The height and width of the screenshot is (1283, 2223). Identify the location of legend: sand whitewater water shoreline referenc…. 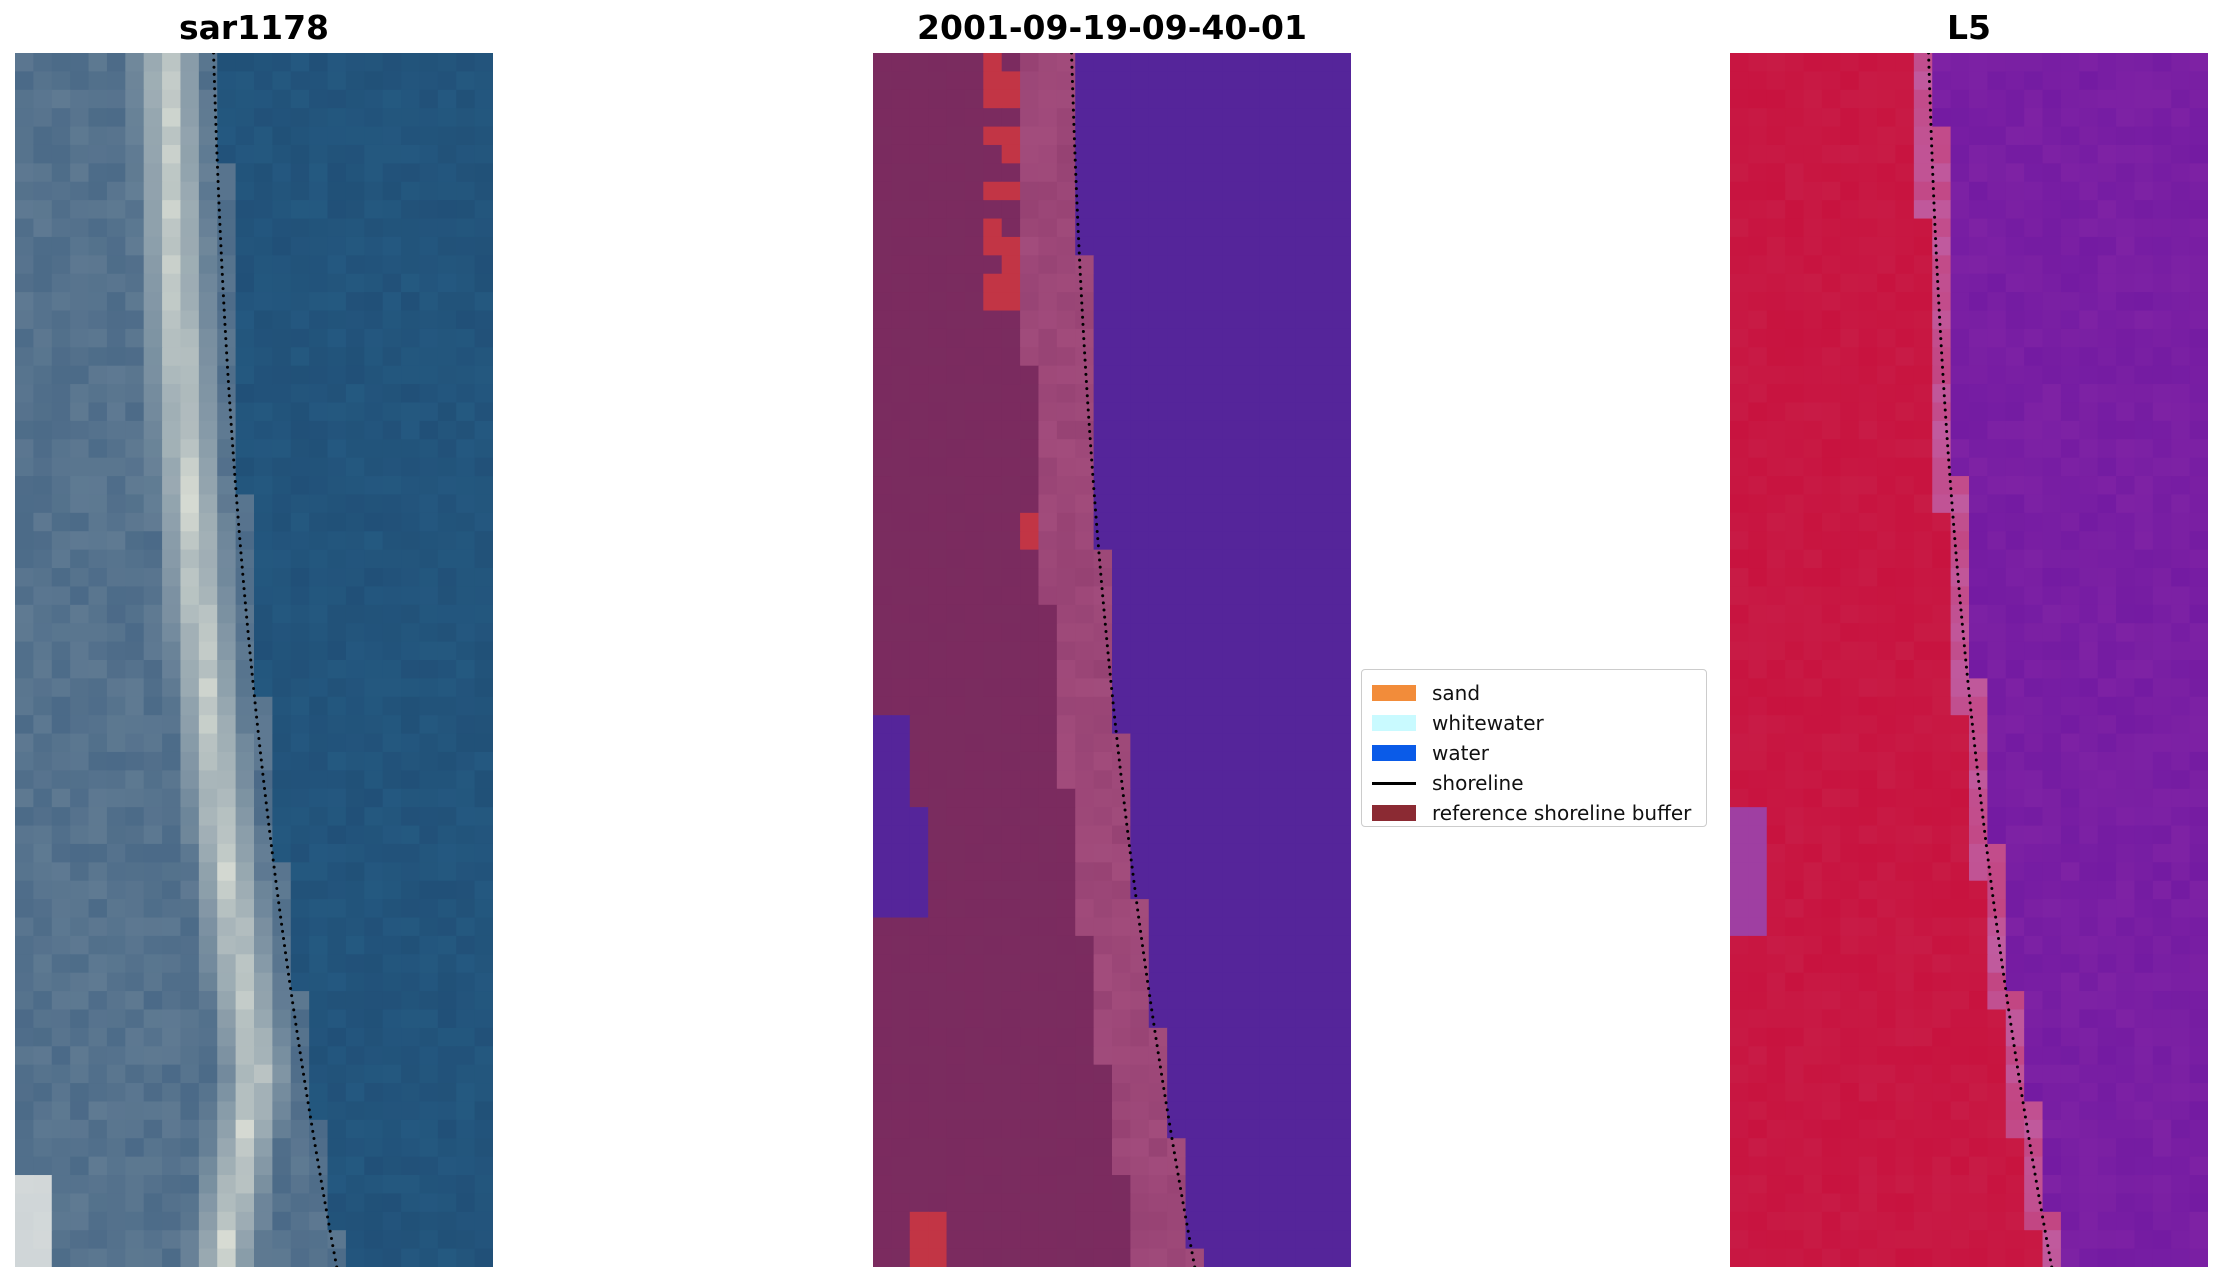
(1534, 748).